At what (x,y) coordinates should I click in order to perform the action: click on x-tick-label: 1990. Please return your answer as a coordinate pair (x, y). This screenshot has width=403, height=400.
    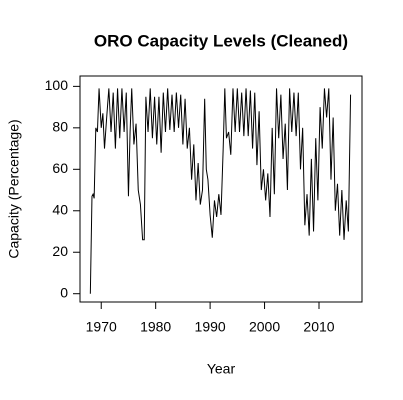
    Looking at the image, I should click on (210, 327).